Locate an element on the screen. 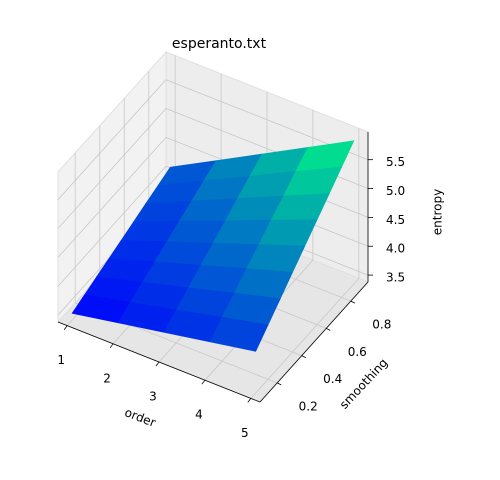  z-tick-label: 4.0 is located at coordinates (395, 249).